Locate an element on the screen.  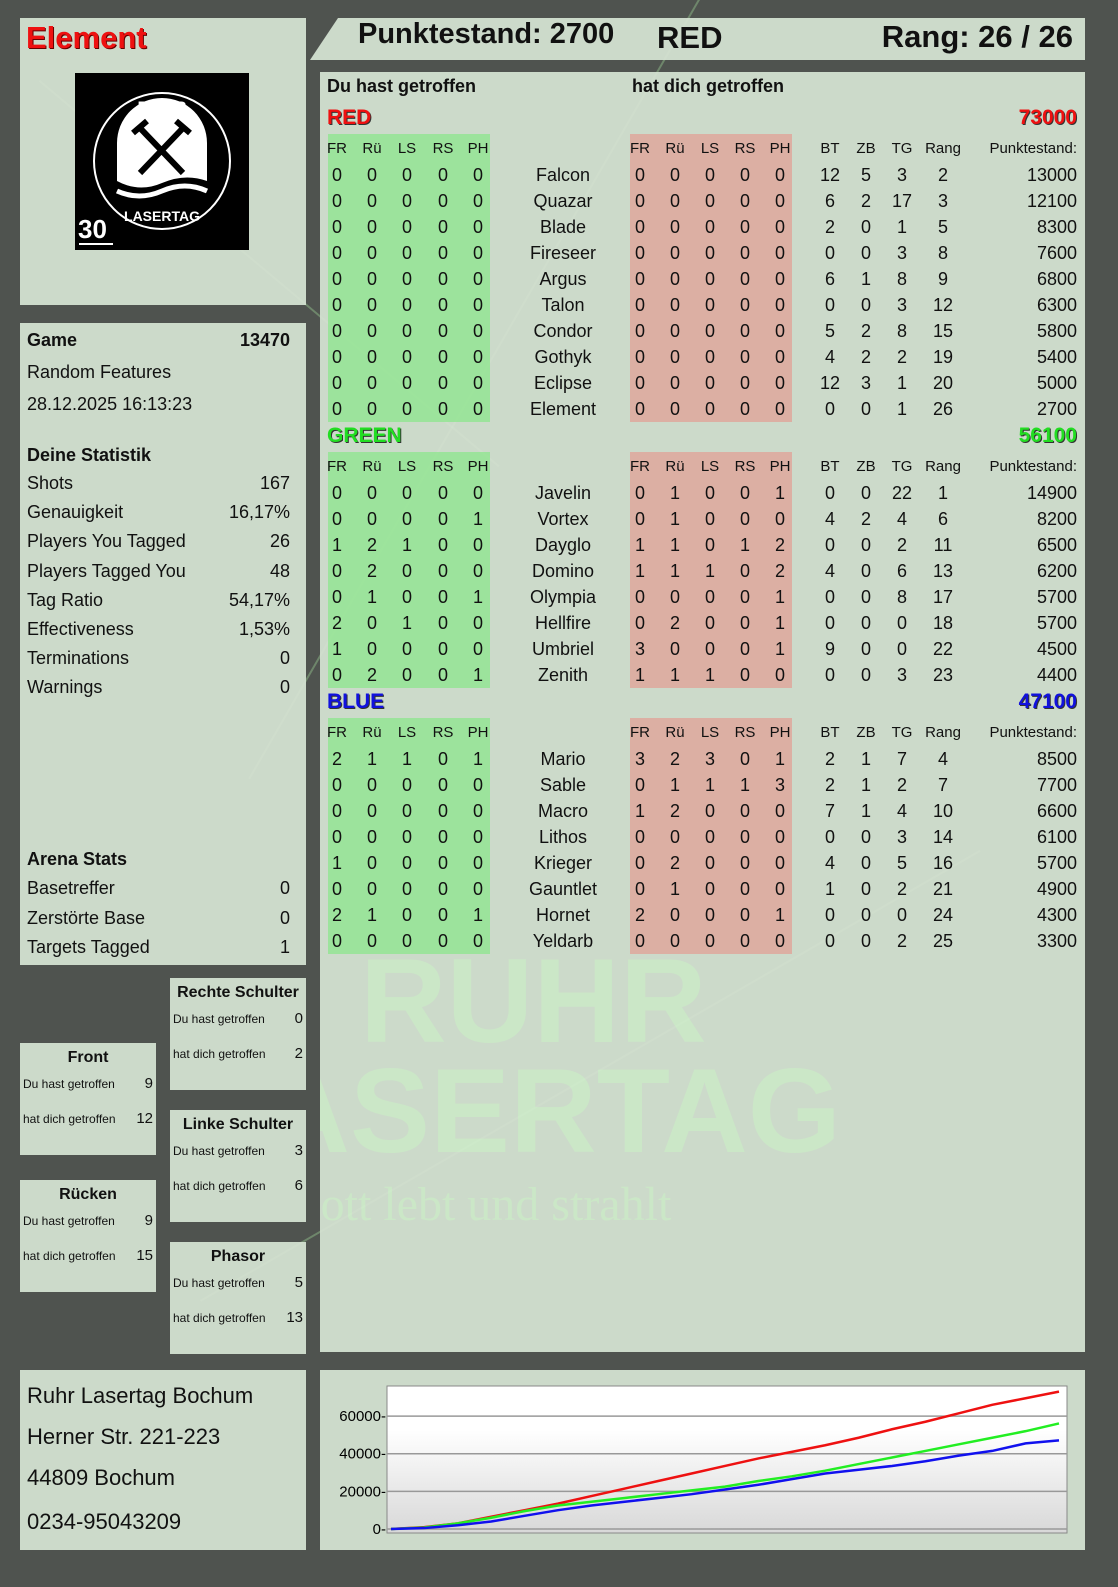
player-row: 0 0 0 0 0 Condor 0 0 0 0 0 5 2 8 15 5800 is located at coordinates (702, 331).